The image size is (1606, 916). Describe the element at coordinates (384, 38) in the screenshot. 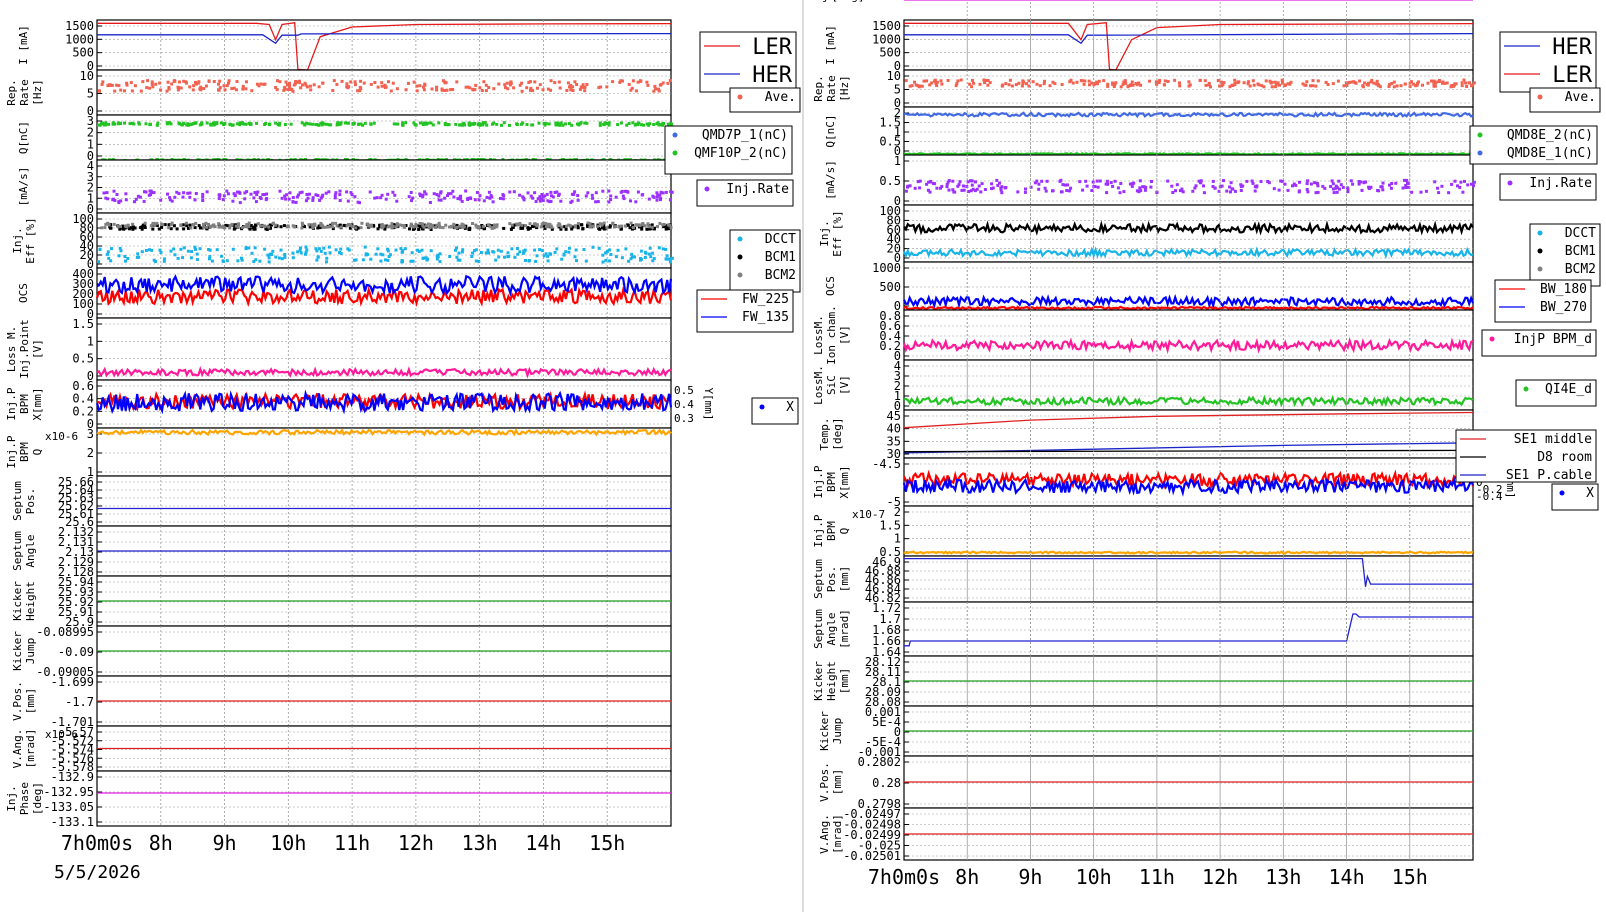

I see `series-line` at that location.